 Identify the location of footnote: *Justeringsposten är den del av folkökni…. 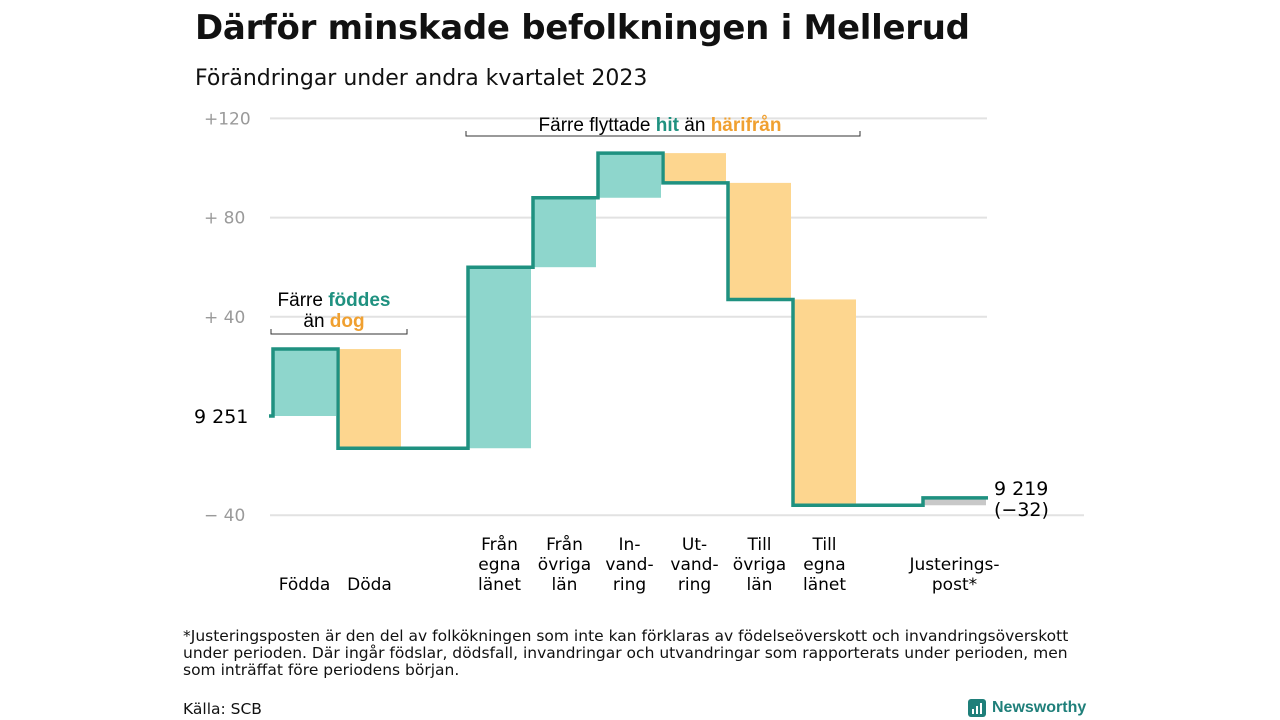
(626, 653).